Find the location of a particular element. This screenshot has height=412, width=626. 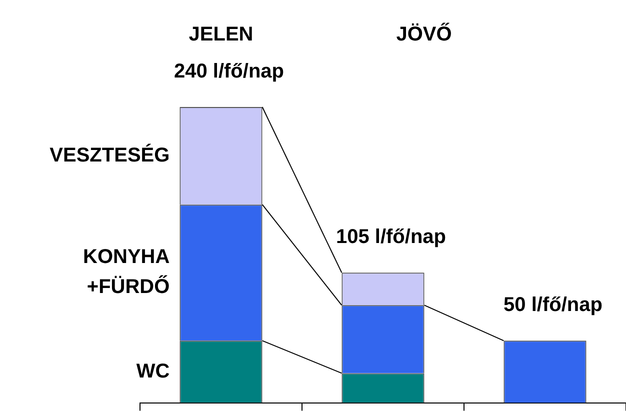

text: JÖVŐ is located at coordinates (424, 34).